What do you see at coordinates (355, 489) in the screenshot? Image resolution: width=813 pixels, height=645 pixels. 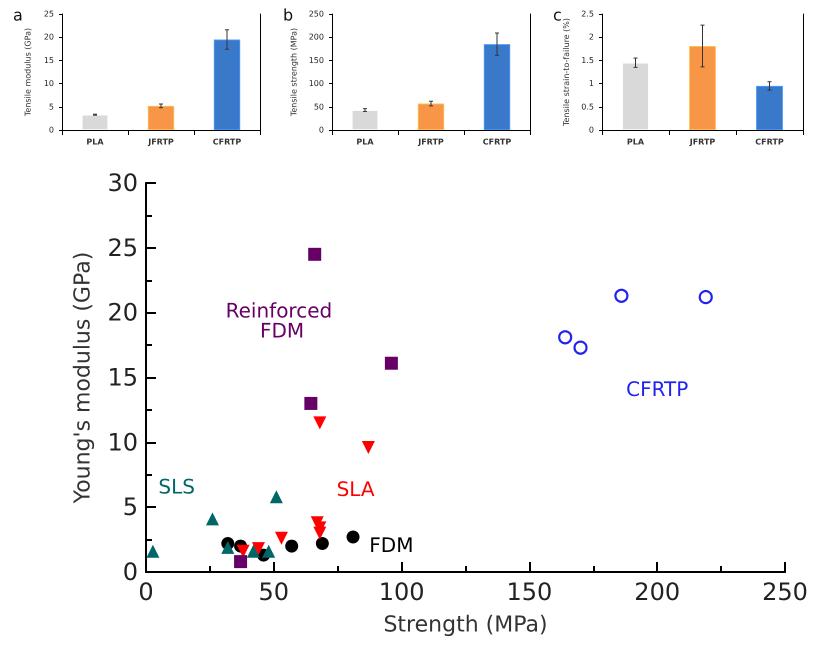 I see `series-label: SLA` at bounding box center [355, 489].